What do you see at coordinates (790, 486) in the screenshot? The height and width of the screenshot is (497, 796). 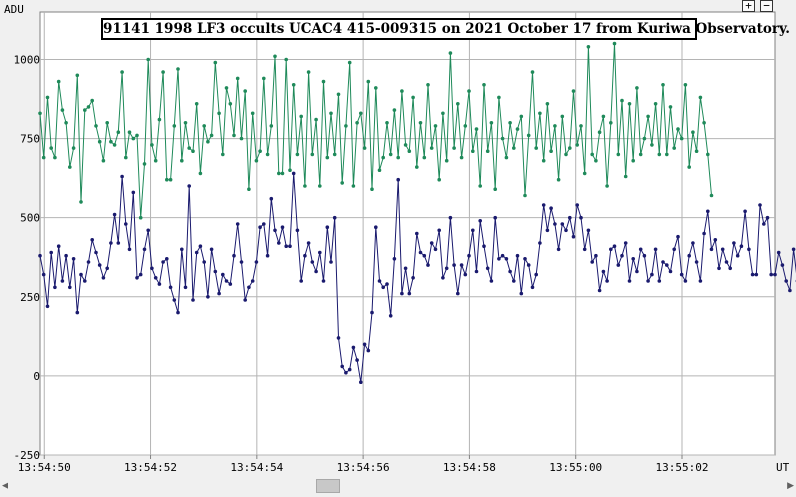 I see `scroll-right-icon: ▶` at bounding box center [790, 486].